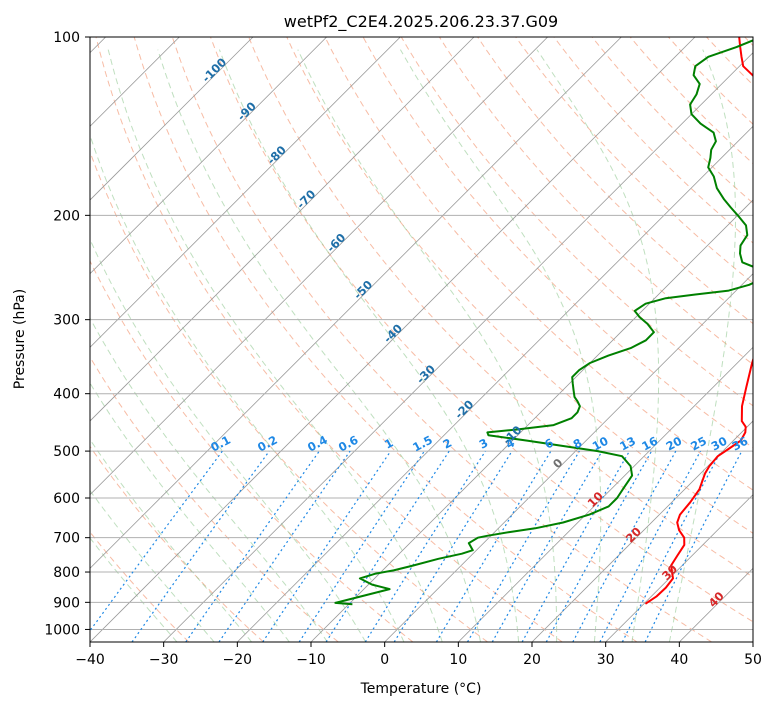 The height and width of the screenshot is (708, 775). What do you see at coordinates (66, 321) in the screenshot?
I see `y-tick-label: 300` at bounding box center [66, 321].